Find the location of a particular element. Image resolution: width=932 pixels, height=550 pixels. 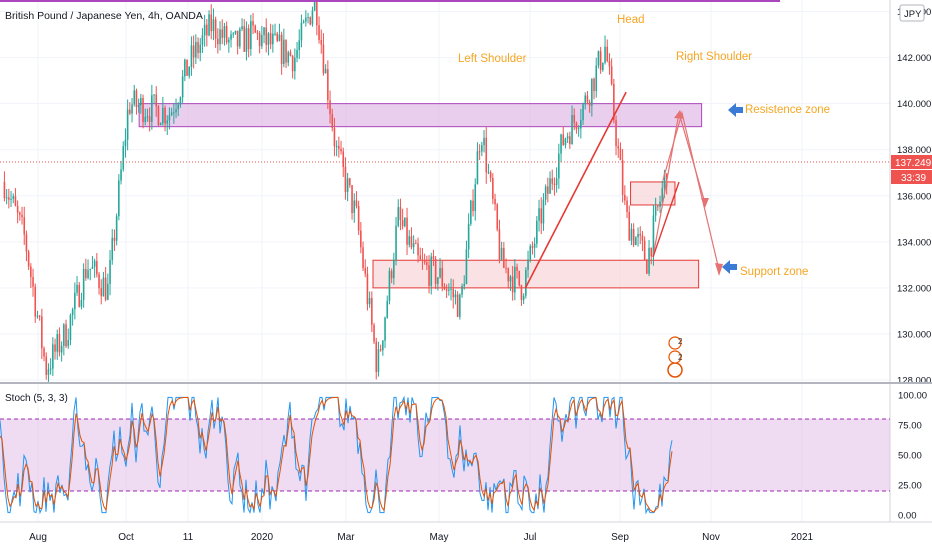

last-price-value: 137.249 is located at coordinates (913, 163).